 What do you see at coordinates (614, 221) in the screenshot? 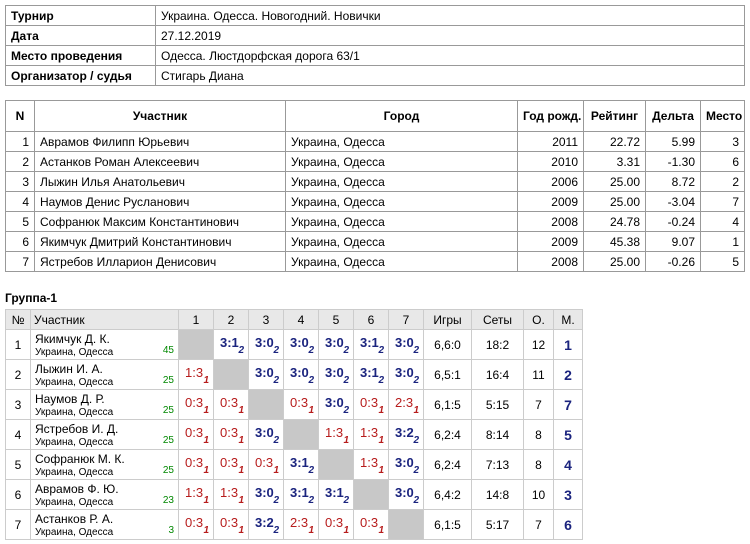
I see `cell: 24.78` at bounding box center [614, 221].